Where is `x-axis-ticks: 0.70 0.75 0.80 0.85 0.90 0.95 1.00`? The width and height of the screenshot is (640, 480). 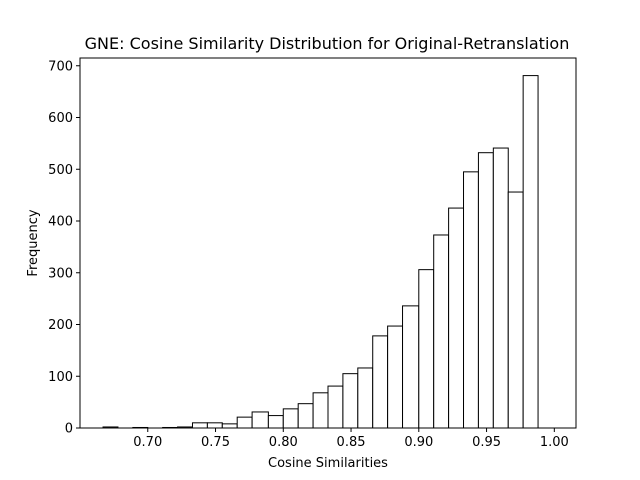
x-axis-ticks: 0.70 0.75 0.80 0.85 0.90 0.95 1.00 is located at coordinates (351, 439).